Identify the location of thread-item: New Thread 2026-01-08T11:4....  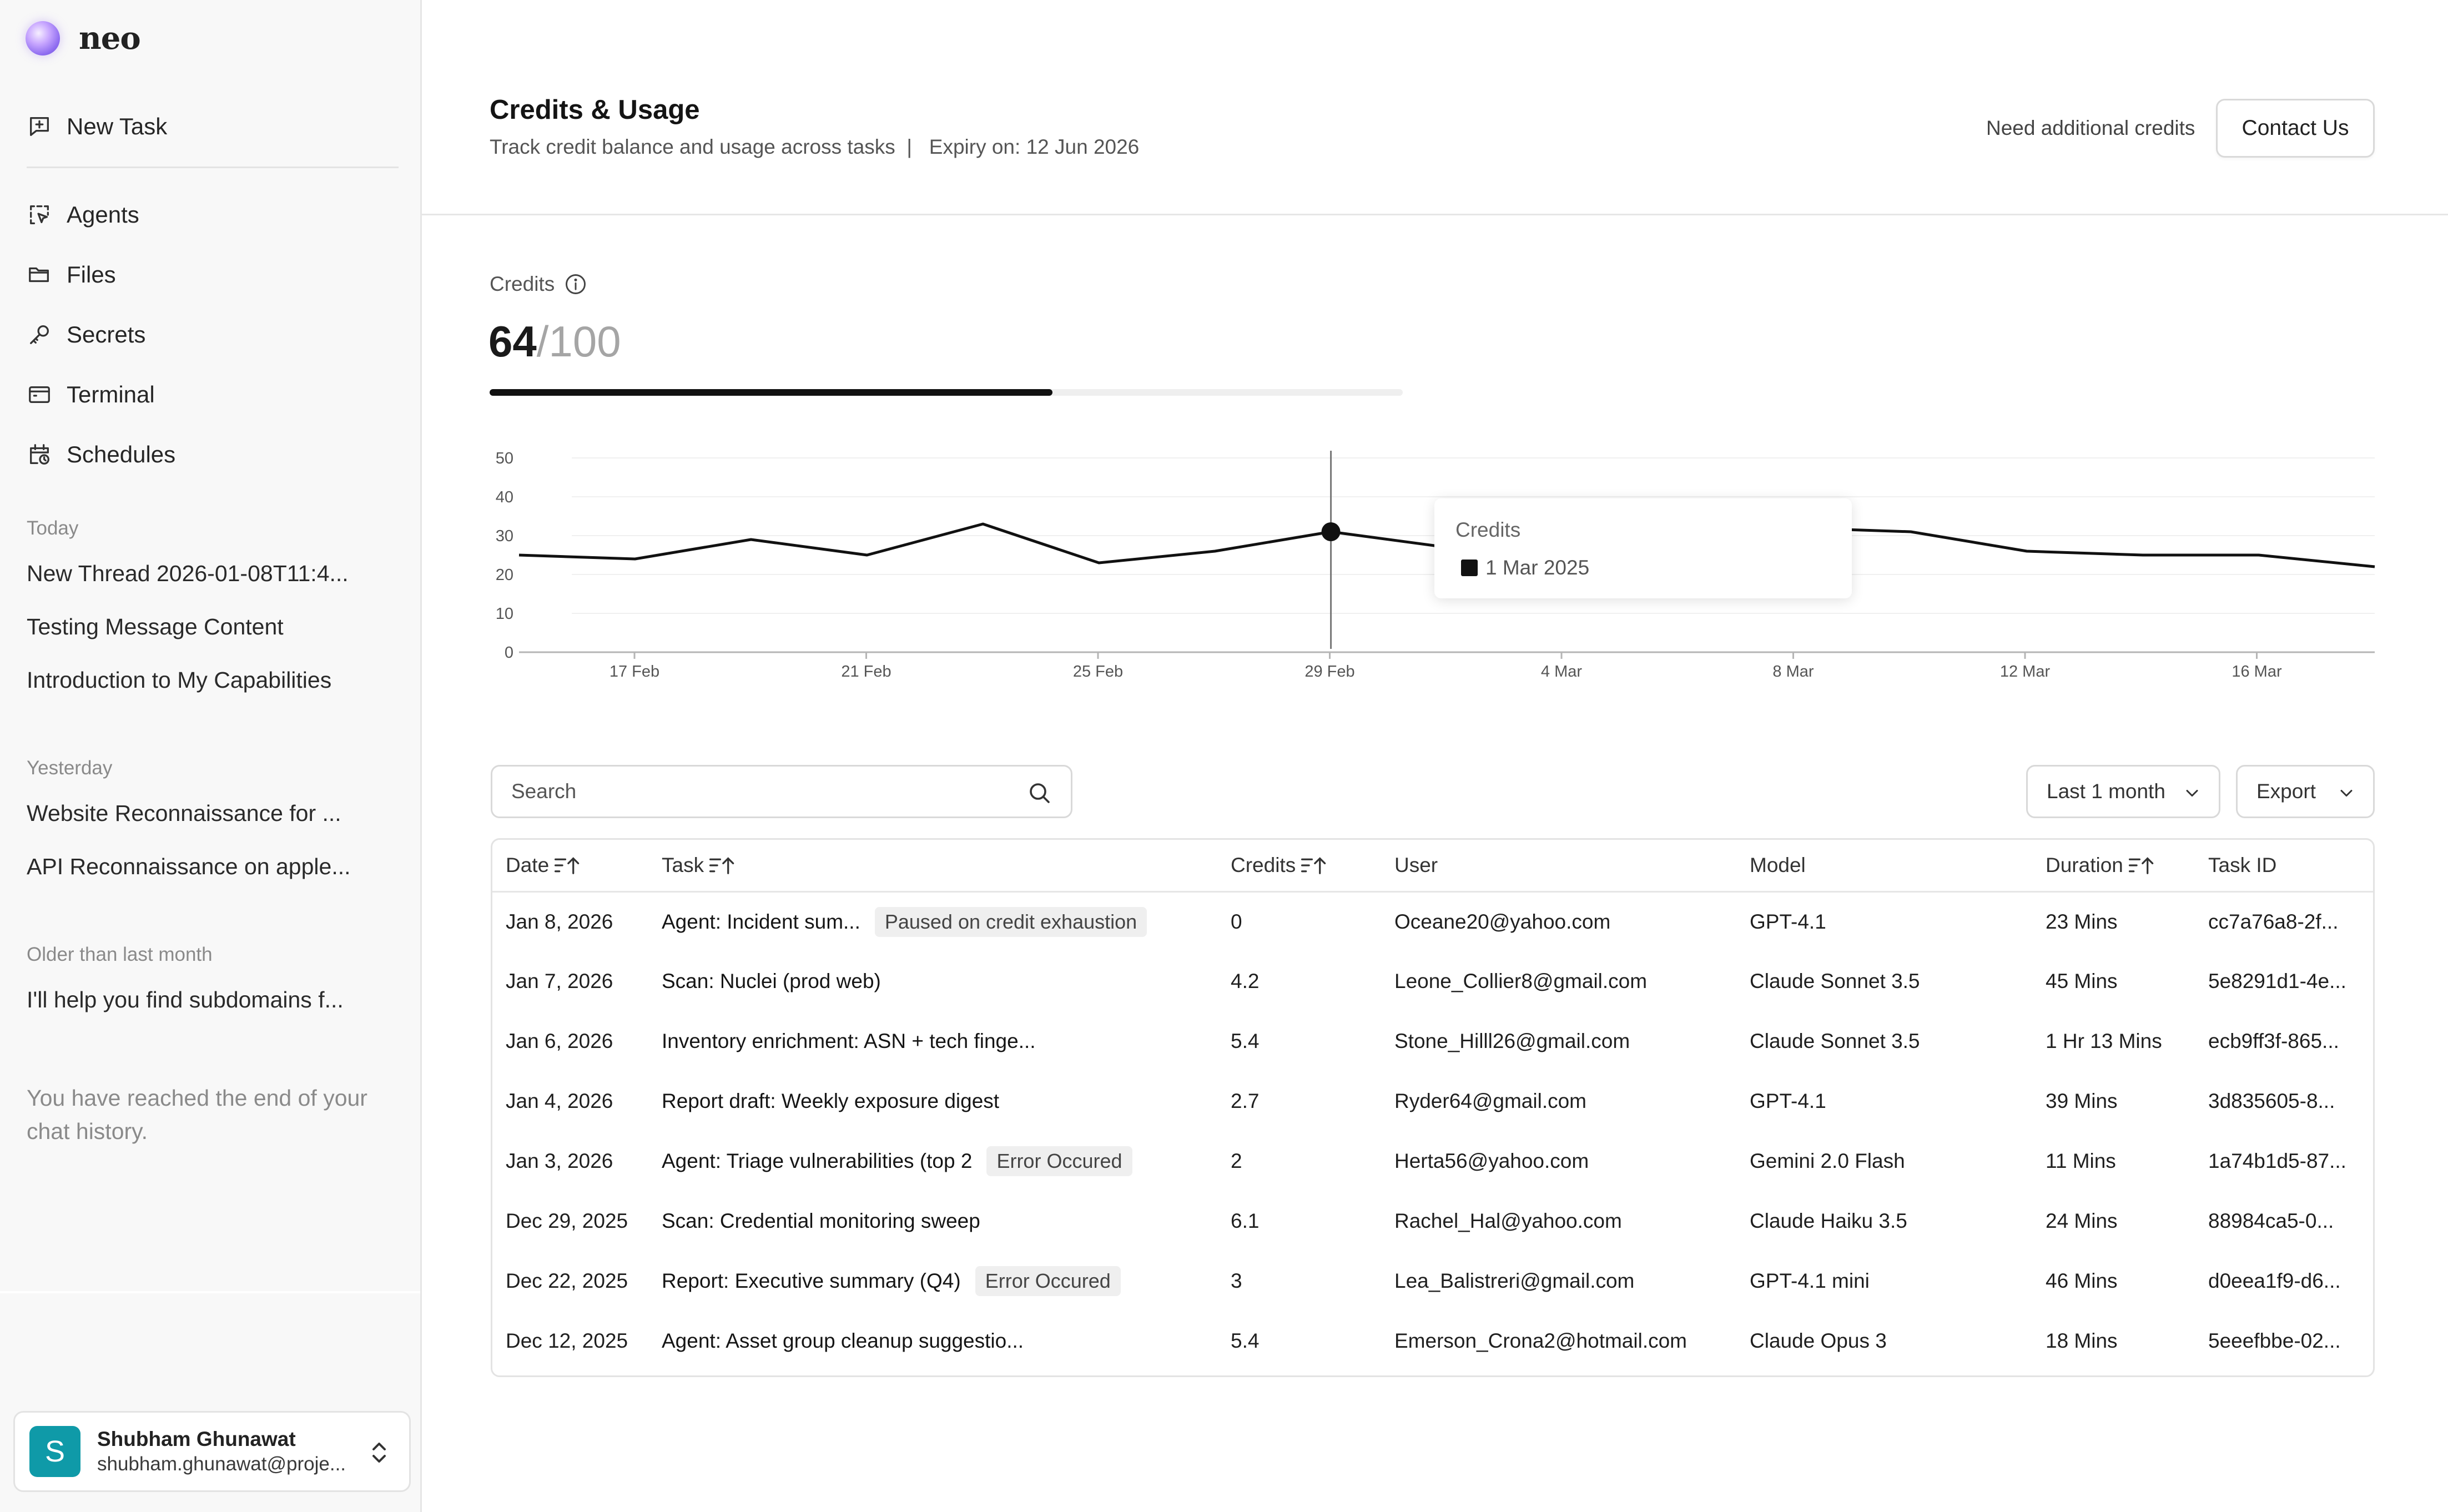
(188, 573).